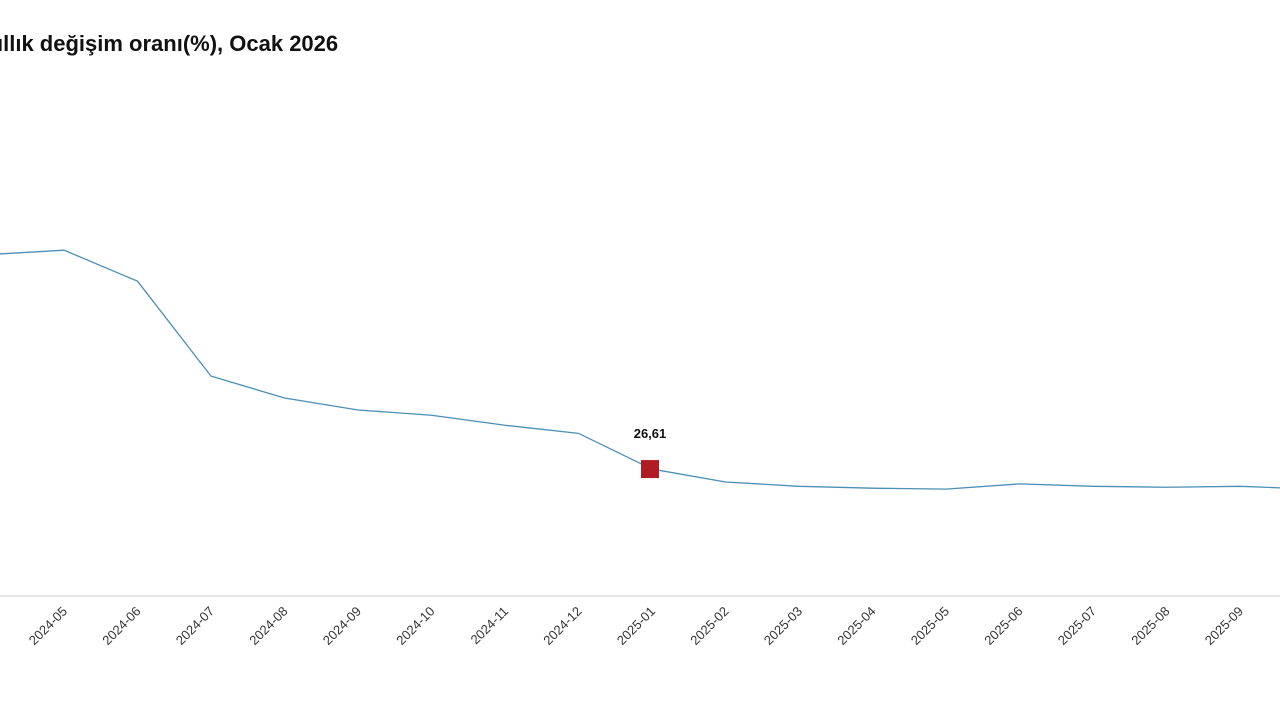  Describe the element at coordinates (650, 433) in the screenshot. I see `value-label: 26,61` at that location.